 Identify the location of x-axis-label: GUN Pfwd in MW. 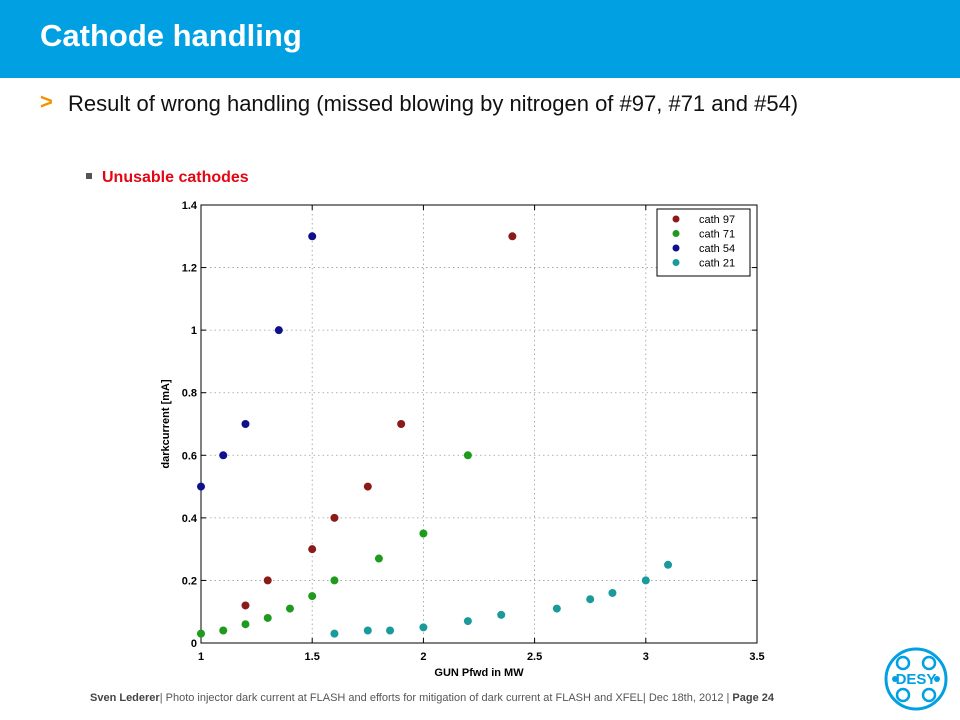
(479, 672).